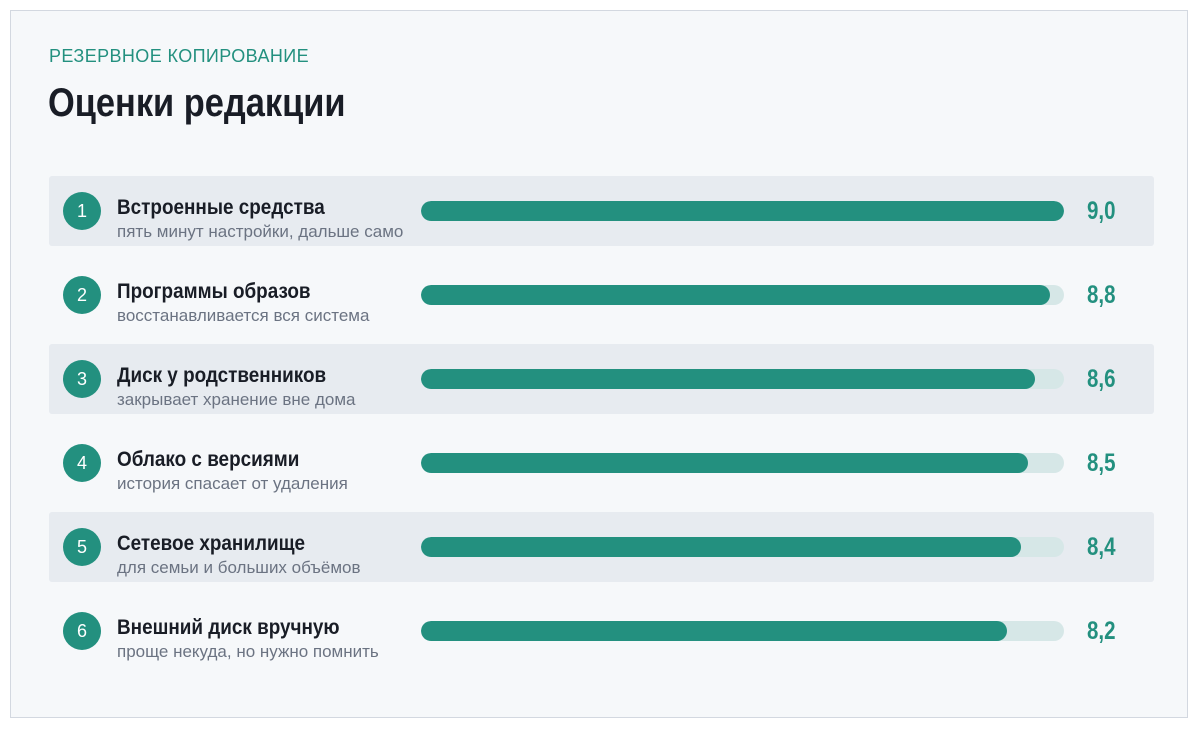 This screenshot has height=731, width=1200. Describe the element at coordinates (1101, 295) in the screenshot. I see `score-label: 8,8` at that location.